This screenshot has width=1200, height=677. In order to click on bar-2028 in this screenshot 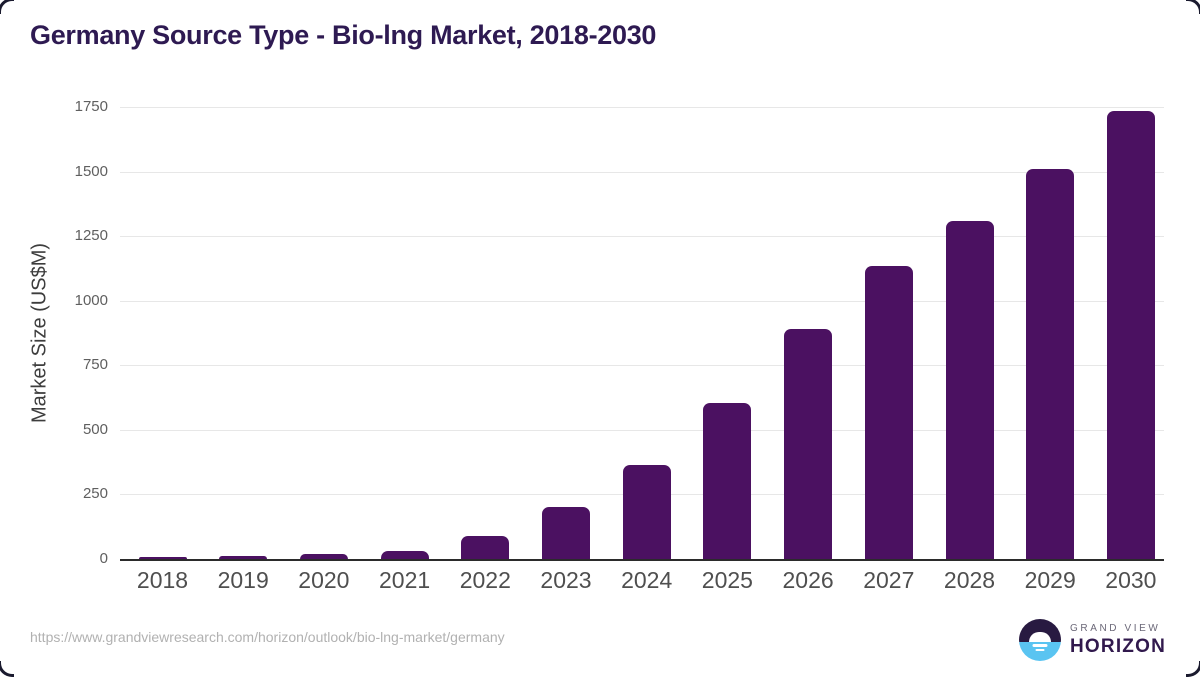, I will do `click(969, 389)`.